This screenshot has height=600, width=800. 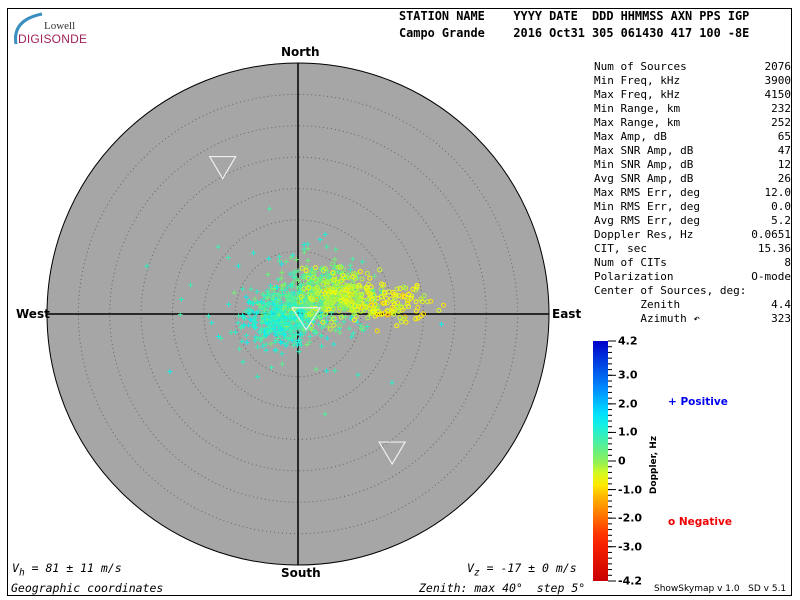 What do you see at coordinates (87, 588) in the screenshot?
I see `coords-label: Geographic coordinates` at bounding box center [87, 588].